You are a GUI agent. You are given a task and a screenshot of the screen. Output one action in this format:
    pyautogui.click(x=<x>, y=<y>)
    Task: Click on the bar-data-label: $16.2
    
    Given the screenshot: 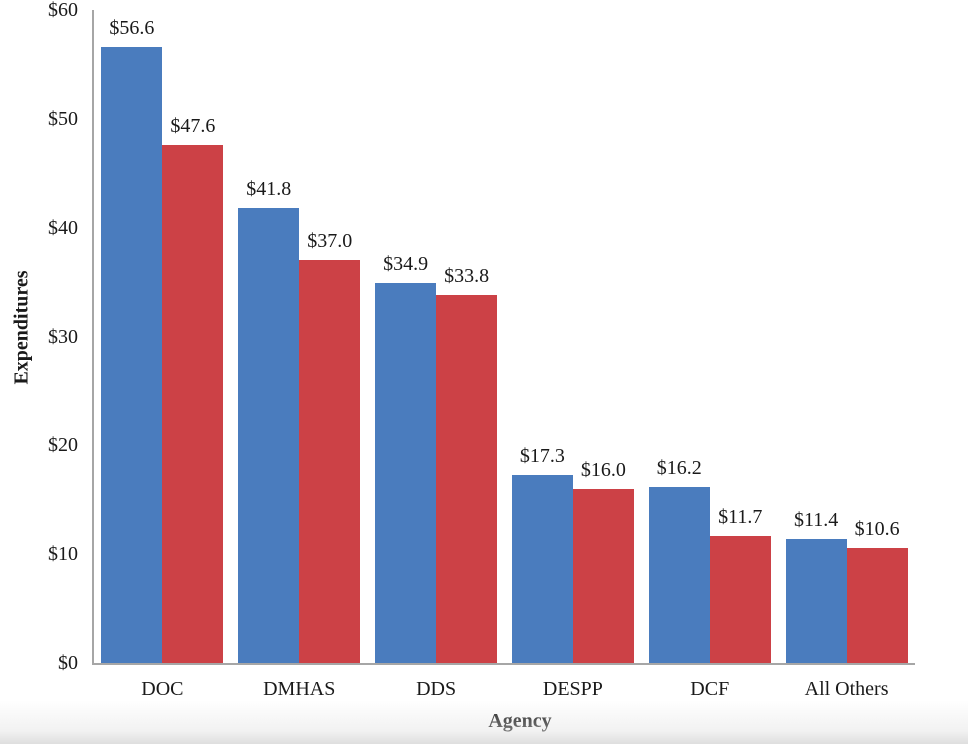 What is the action you would take?
    pyautogui.click(x=679, y=467)
    